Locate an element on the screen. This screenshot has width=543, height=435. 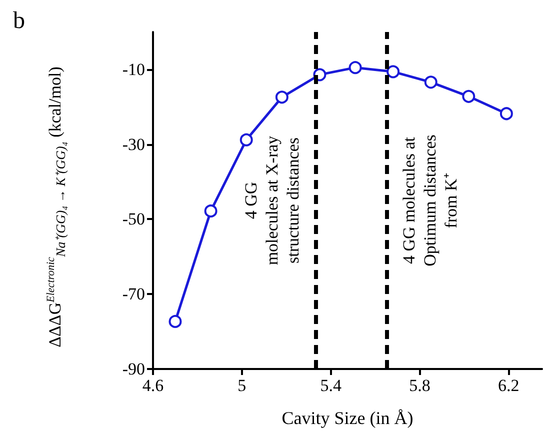
ref-line-label: 4 GG molecules at Optimum distances from K⁺ is located at coordinates (429, 200).